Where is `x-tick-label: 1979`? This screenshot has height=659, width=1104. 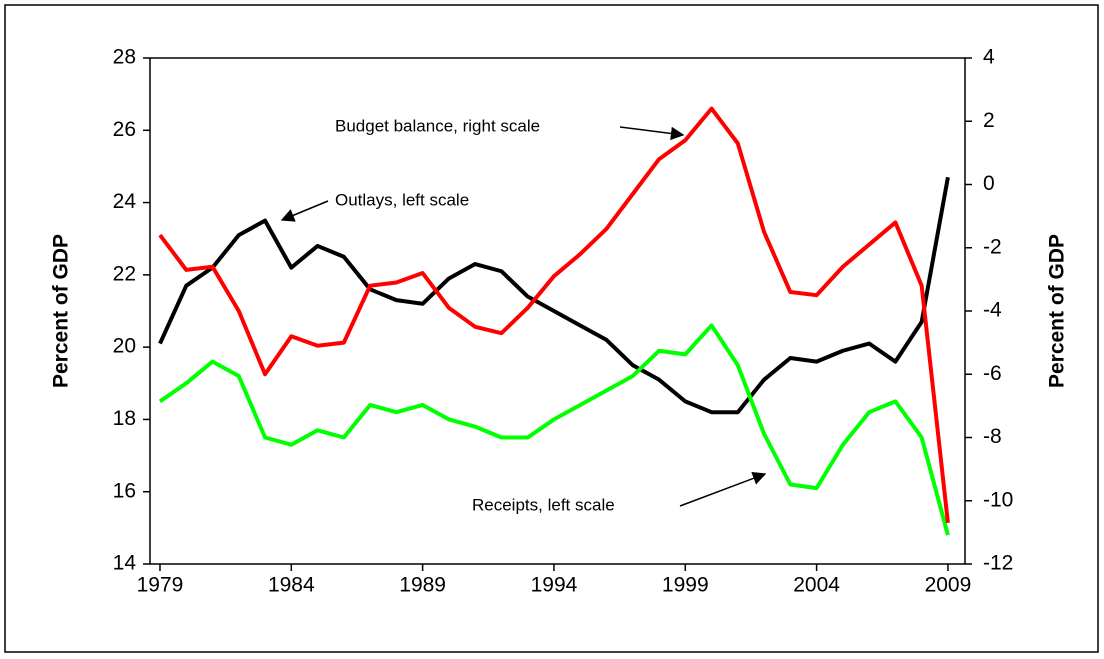 x-tick-label: 1979 is located at coordinates (160, 585).